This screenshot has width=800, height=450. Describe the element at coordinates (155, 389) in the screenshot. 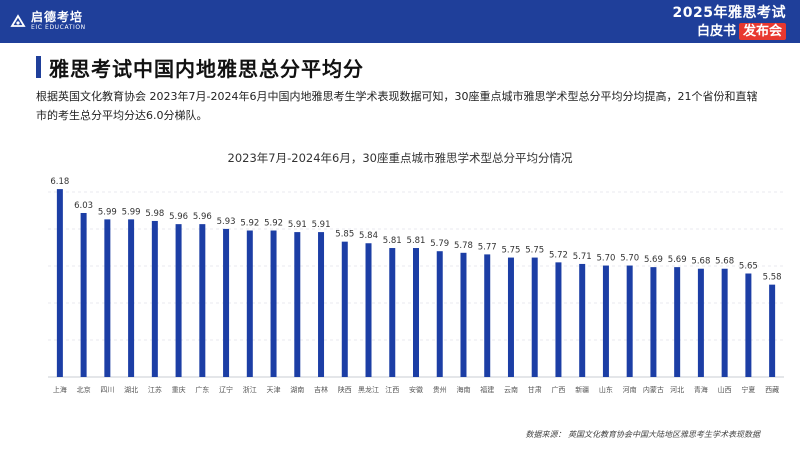

I see `category-label-4: 江苏` at that location.